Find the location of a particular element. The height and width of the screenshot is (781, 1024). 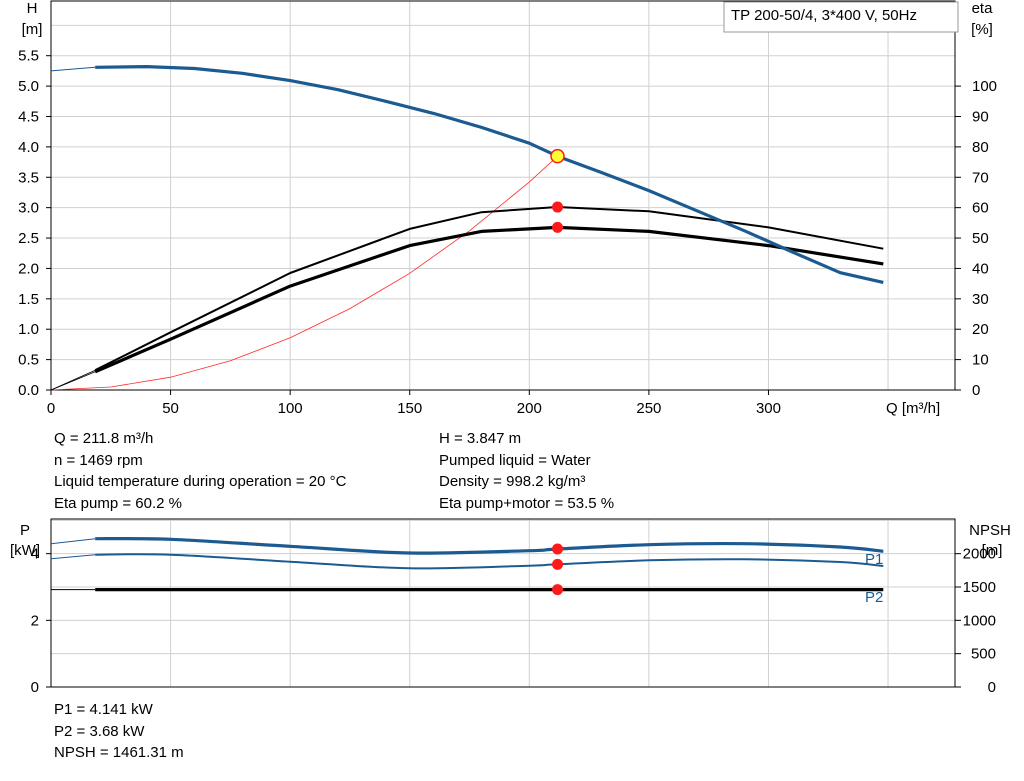

bottom-chart-labels: P [kW] NPSH [m] P1 P2 is located at coordinates (510, 564).